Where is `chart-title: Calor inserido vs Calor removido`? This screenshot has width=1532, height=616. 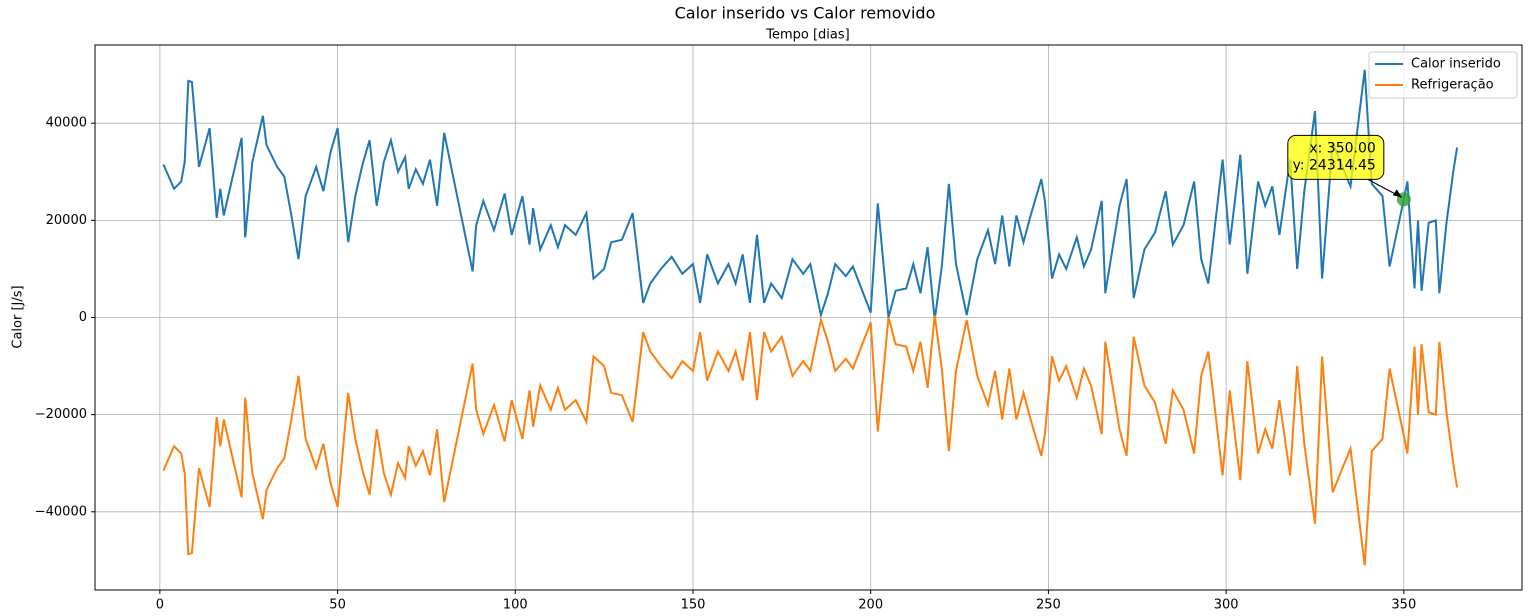 chart-title: Calor inserido vs Calor removido is located at coordinates (805, 13).